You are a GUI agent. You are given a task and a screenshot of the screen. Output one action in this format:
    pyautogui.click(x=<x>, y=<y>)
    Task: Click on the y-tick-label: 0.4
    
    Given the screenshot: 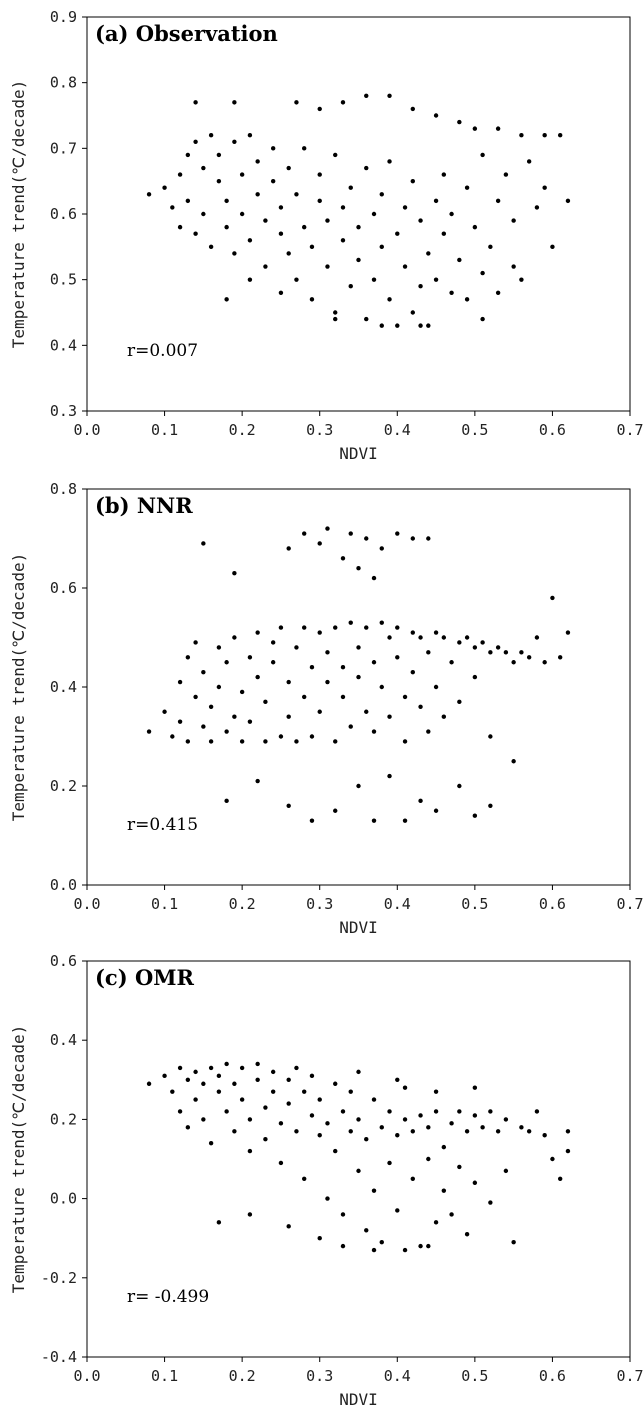 What is the action you would take?
    pyautogui.click(x=63, y=1040)
    